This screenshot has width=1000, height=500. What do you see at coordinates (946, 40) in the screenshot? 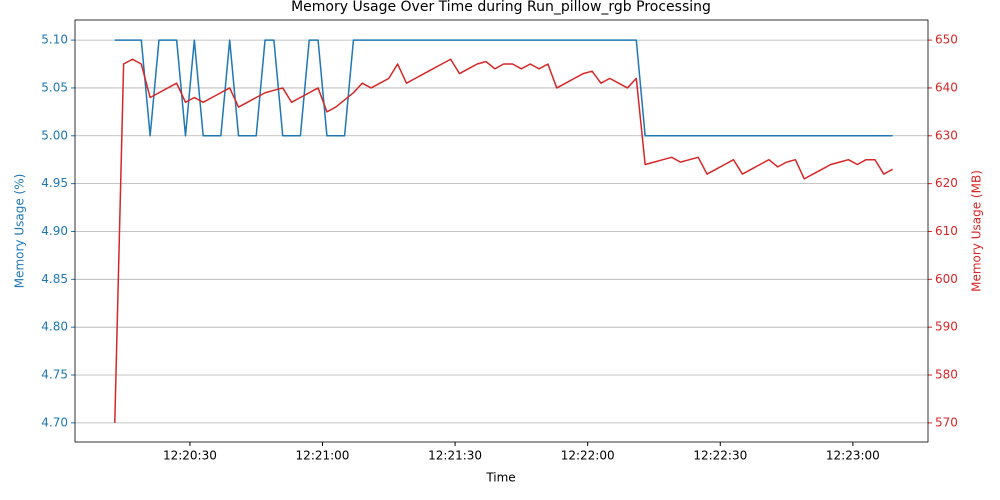
I see `y2-tick-label: 650` at bounding box center [946, 40].